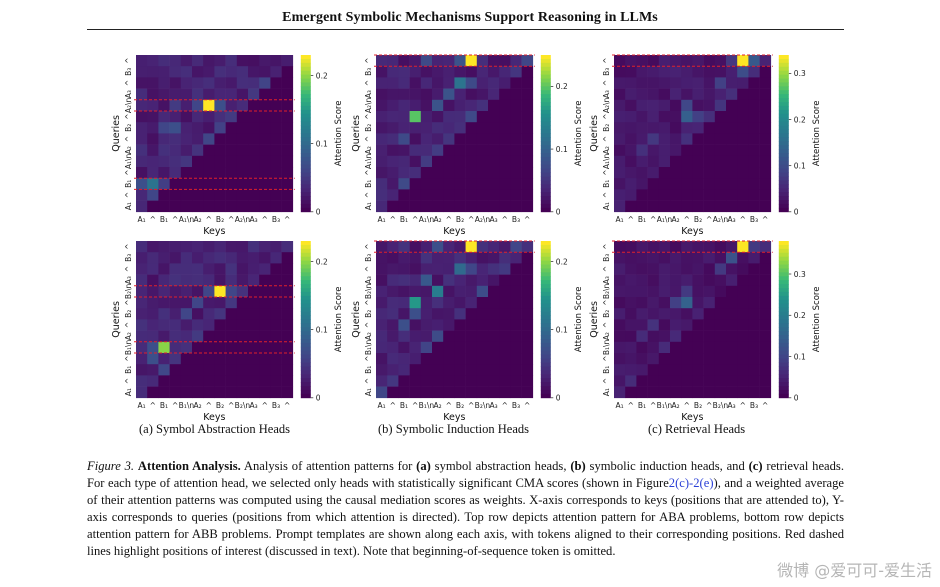  What do you see at coordinates (128, 72) in the screenshot?
I see `y-tick-label: B₃` at bounding box center [128, 72].